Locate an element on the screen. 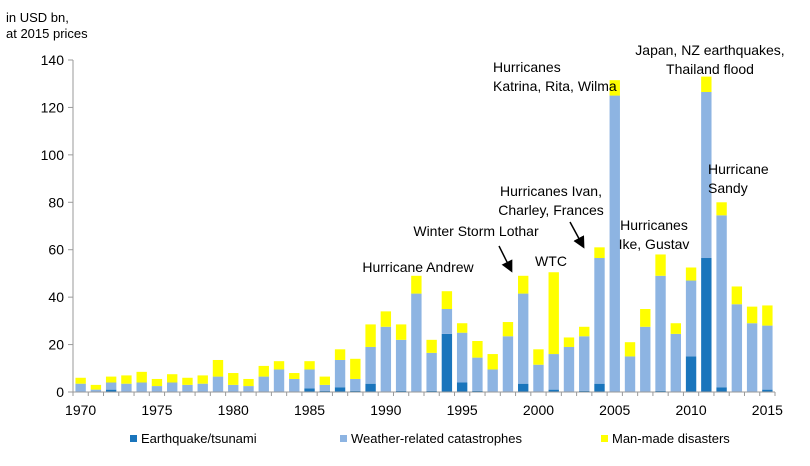 The image size is (810, 466). bar-stack-2007 is located at coordinates (645, 350).